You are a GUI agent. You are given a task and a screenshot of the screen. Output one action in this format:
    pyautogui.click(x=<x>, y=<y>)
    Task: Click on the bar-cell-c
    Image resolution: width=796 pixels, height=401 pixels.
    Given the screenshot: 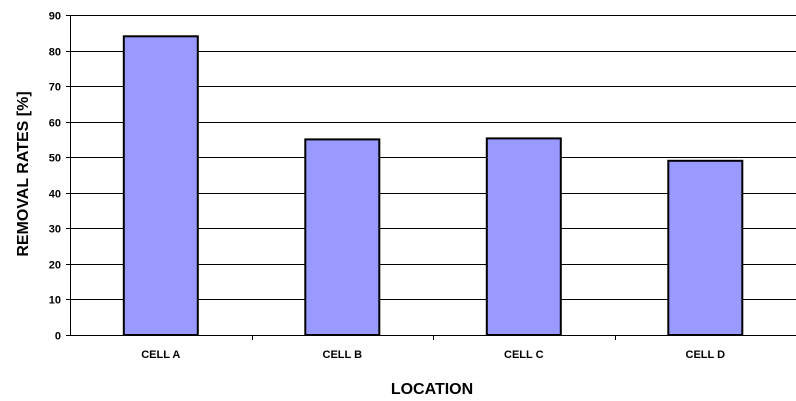 What is the action you would take?
    pyautogui.click(x=523, y=236)
    